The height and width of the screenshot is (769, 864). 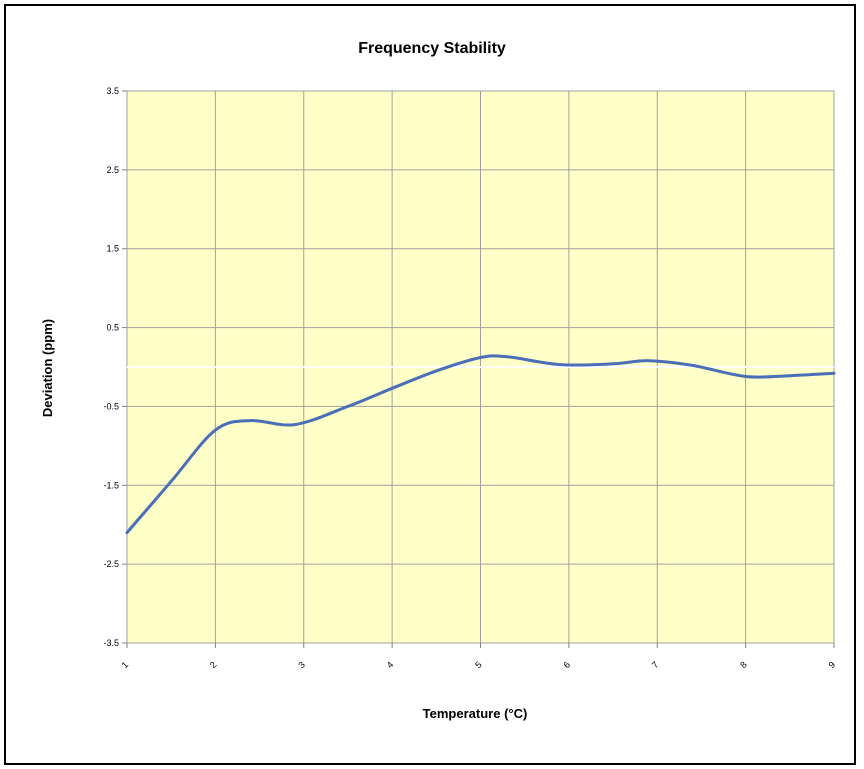 What do you see at coordinates (475, 713) in the screenshot?
I see `x-axis-title: Temperature (°C)` at bounding box center [475, 713].